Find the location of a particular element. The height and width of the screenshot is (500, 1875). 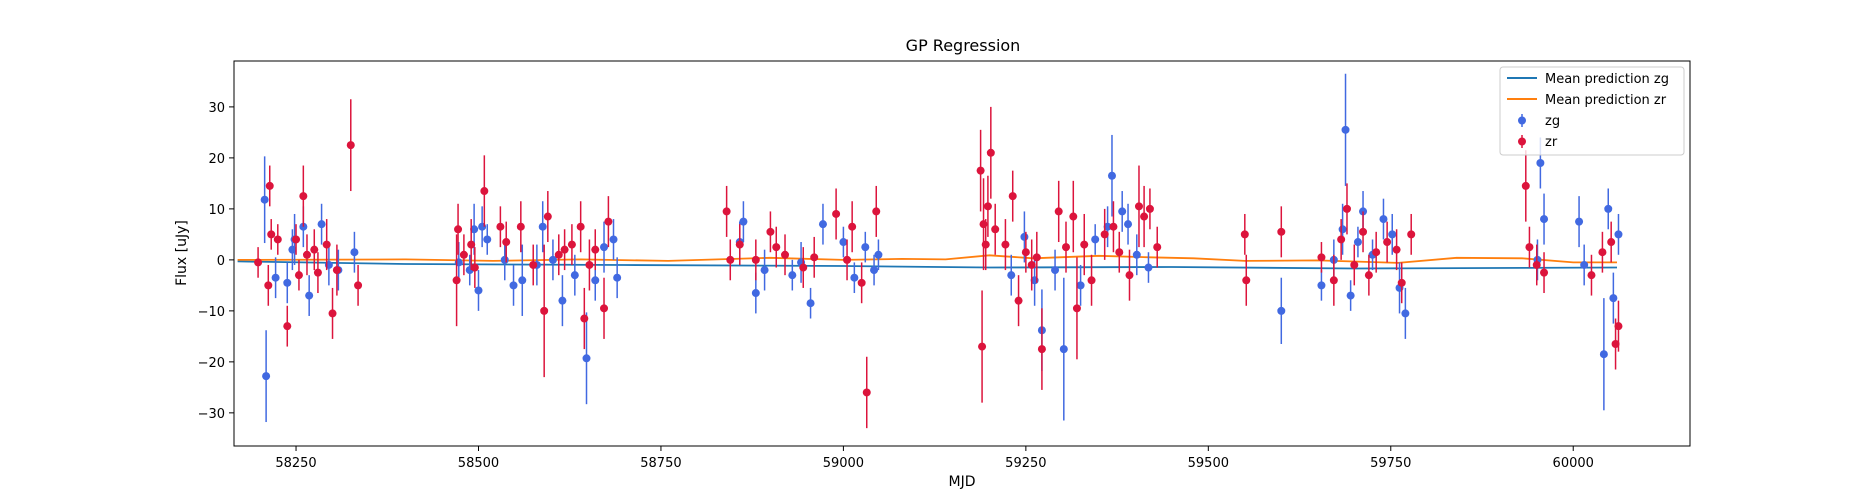

x-tick-label: 58500 is located at coordinates (478, 463).